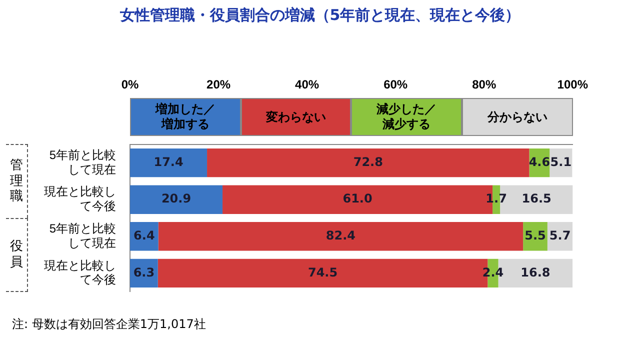 Image resolution: width=640 pixels, height=341 pixels. I want to click on data-label: 16.8, so click(535, 272).